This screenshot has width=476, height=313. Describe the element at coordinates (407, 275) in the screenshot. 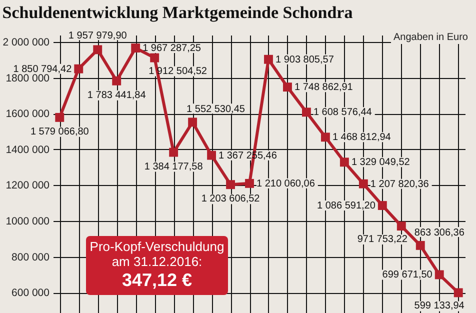

I see `data-label: 699 671,50` at that location.